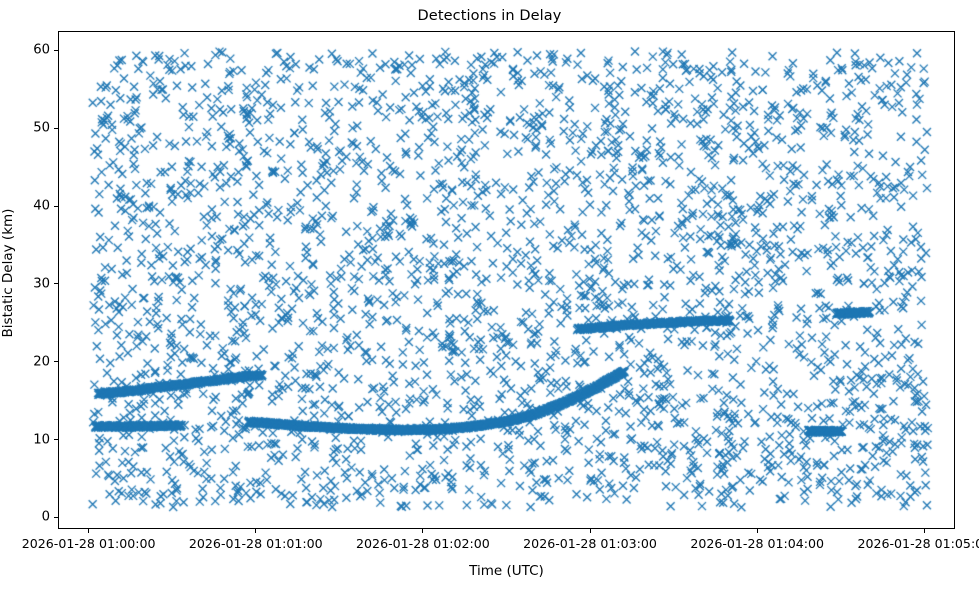 The image size is (979, 590). What do you see at coordinates (41, 128) in the screenshot?
I see `y-tick-label: 50` at bounding box center [41, 128].